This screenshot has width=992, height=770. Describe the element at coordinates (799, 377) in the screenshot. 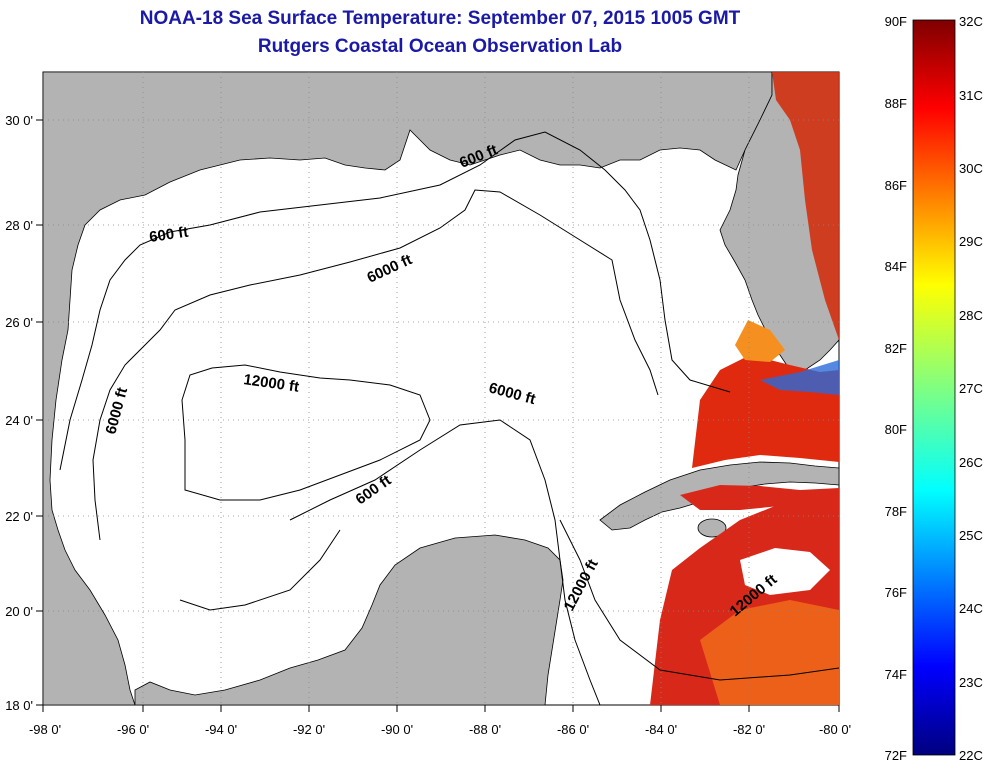

I see `sst-patch-florida-straits-blue` at that location.